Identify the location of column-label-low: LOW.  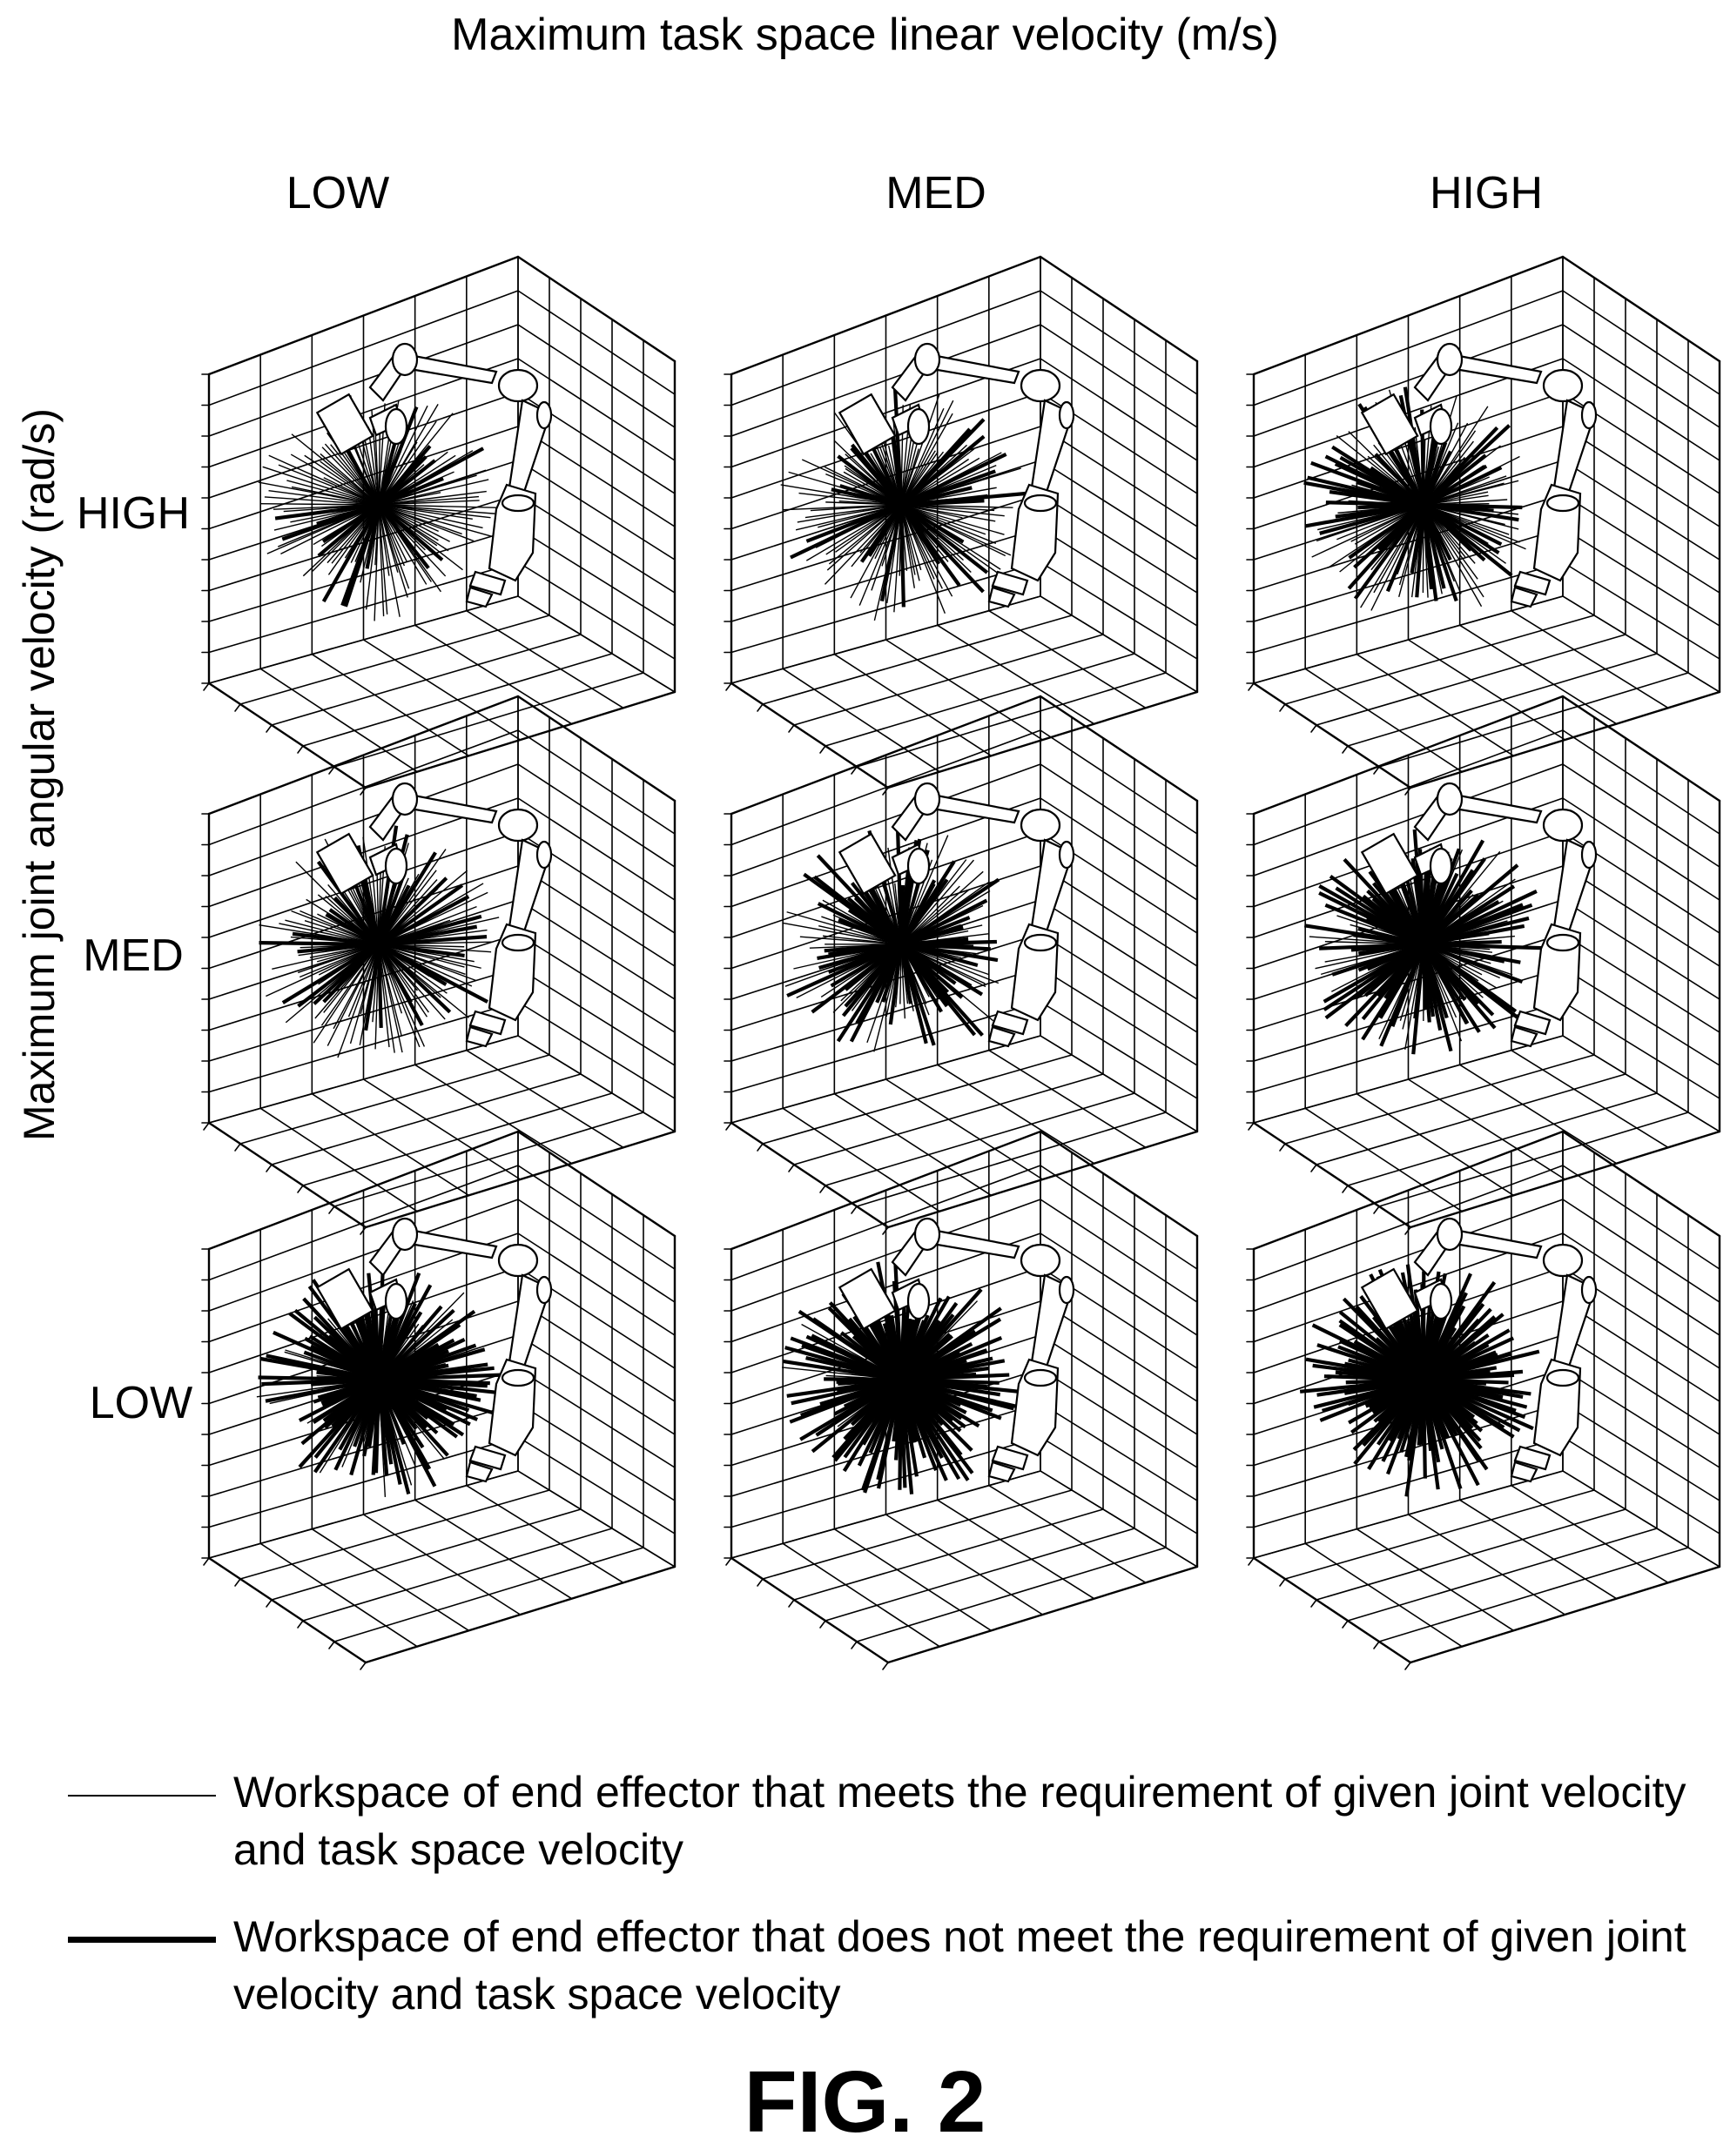
(338, 193).